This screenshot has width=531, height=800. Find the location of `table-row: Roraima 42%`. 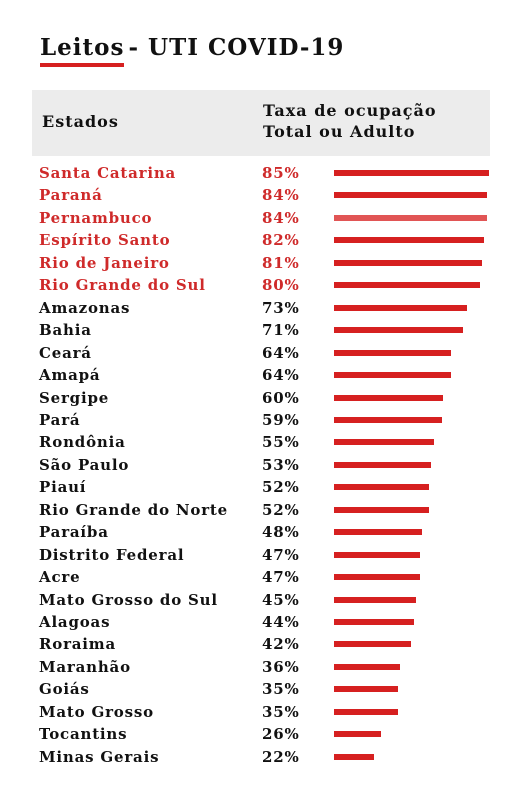

table-row: Roraima 42% is located at coordinates (265, 644).